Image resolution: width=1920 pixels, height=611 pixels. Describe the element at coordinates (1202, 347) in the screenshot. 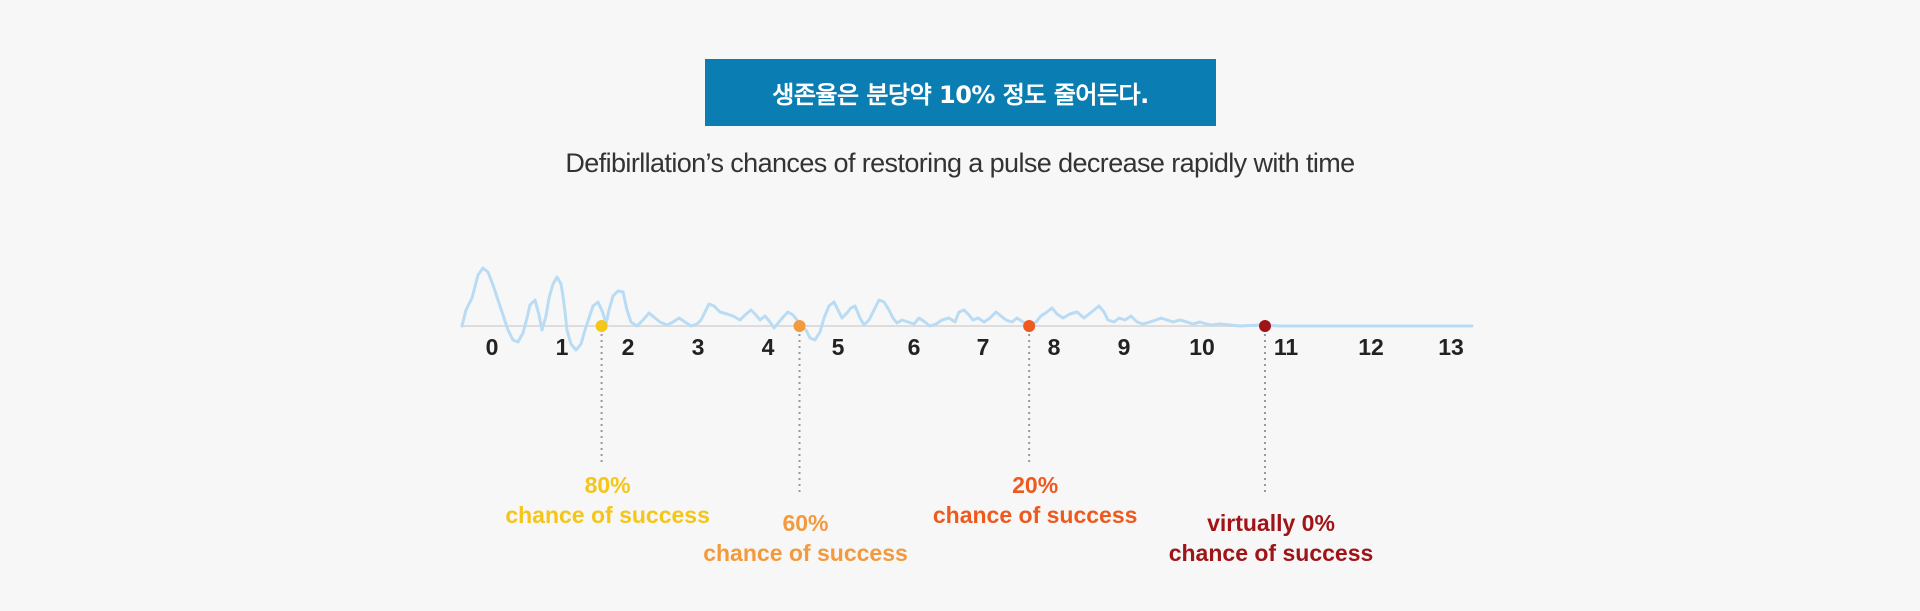

I see `tick-label-10: 10` at that location.